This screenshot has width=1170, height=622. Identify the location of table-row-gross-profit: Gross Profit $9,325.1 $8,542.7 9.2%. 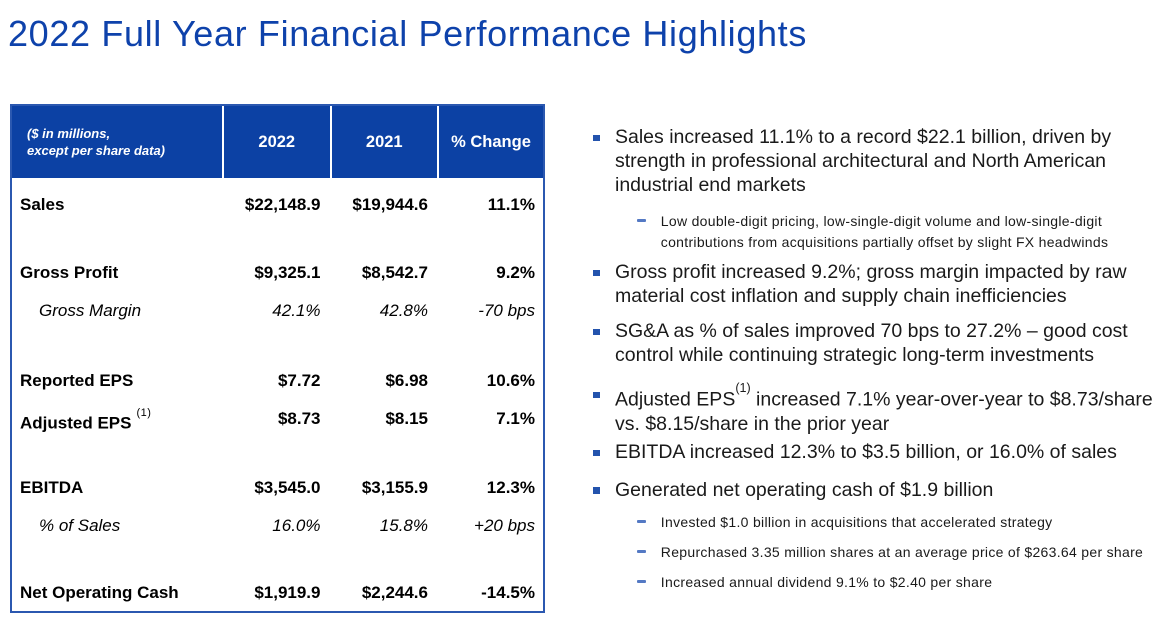
(277, 272).